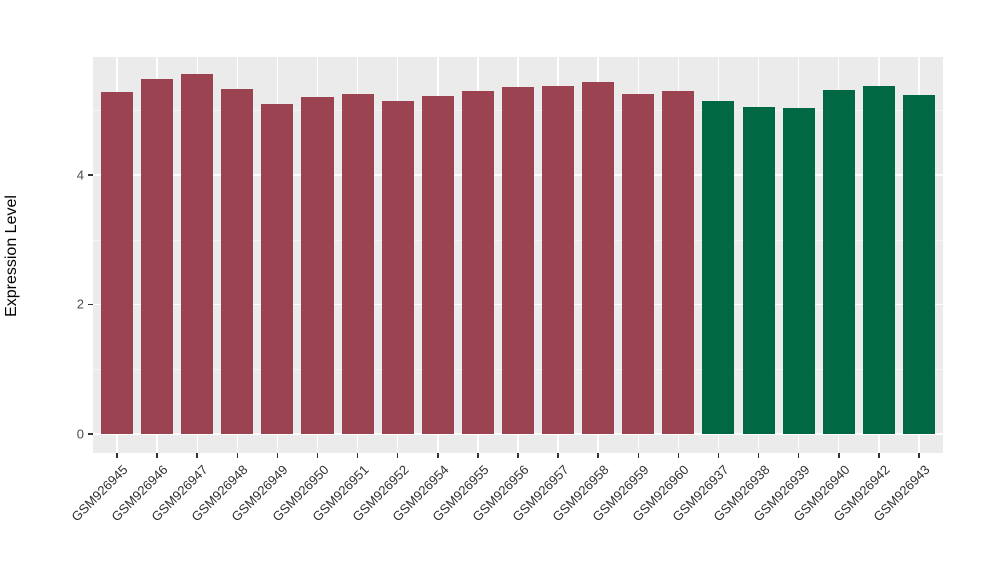 This screenshot has width=1000, height=580. What do you see at coordinates (598, 455) in the screenshot?
I see `x-tick-mark-GSM926958` at bounding box center [598, 455].